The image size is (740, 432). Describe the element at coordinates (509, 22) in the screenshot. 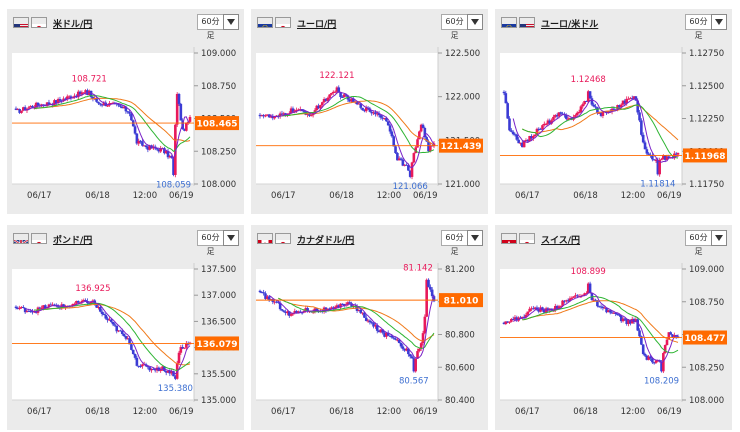

I see `eu-flag-icon` at that location.